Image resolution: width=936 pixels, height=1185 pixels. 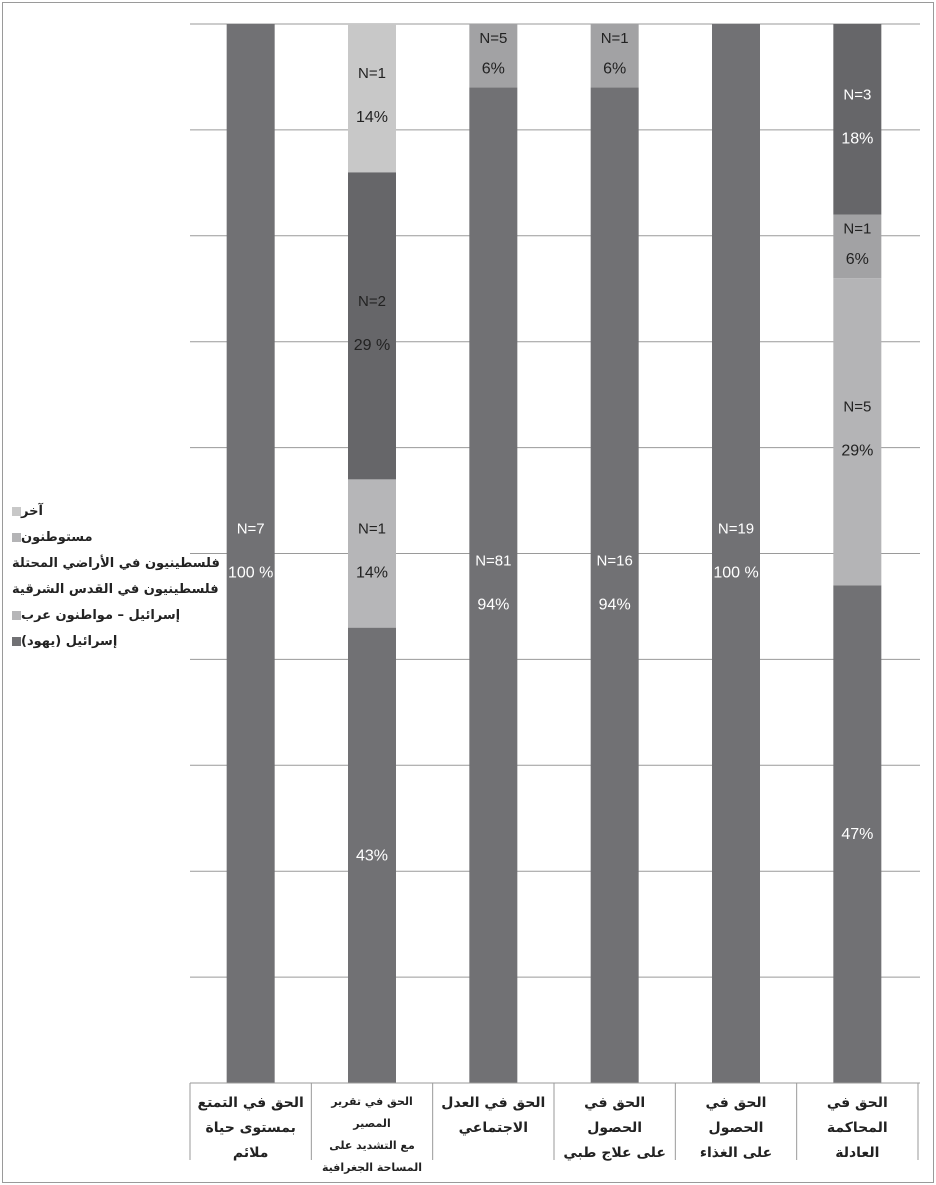 What do you see at coordinates (736, 529) in the screenshot?
I see `segment-count-label: N=19` at bounding box center [736, 529].